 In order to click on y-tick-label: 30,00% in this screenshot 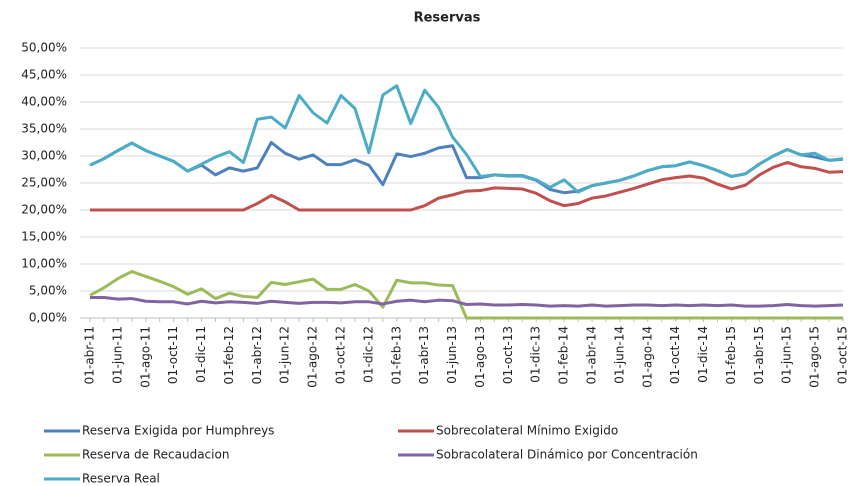, I will do `click(44, 156)`.